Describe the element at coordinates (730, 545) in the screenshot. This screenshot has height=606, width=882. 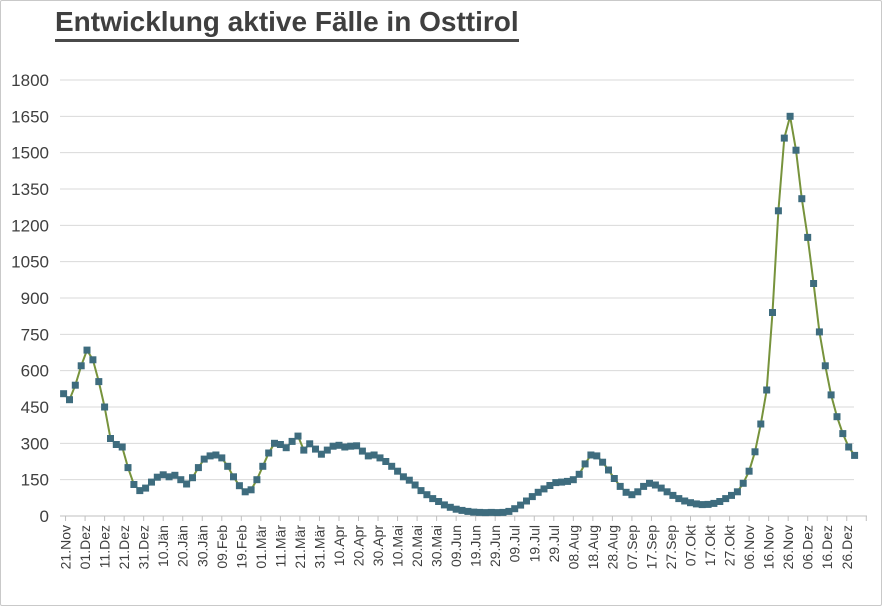
I see `x-axis-label: 27.Okt` at that location.